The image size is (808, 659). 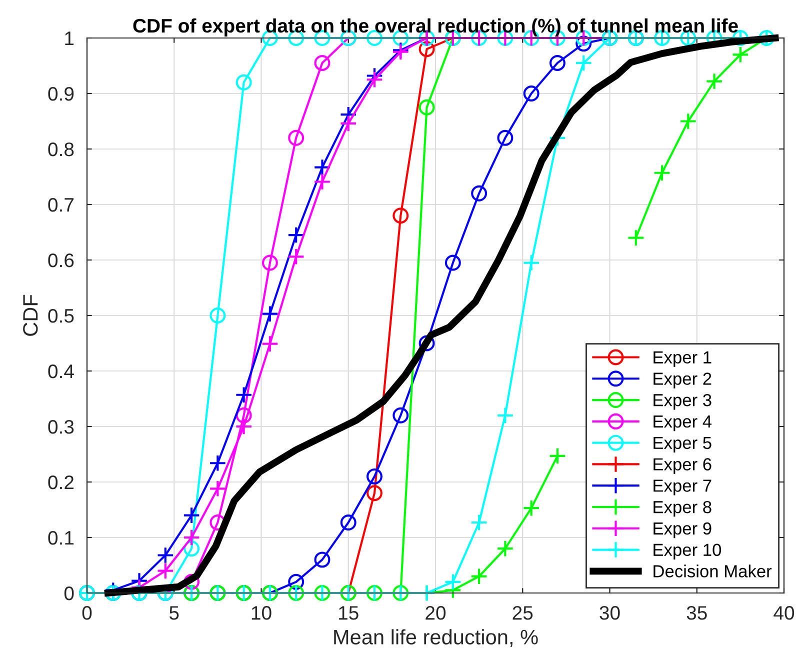 I want to click on y-tick-label: 0, so click(x=69, y=593).